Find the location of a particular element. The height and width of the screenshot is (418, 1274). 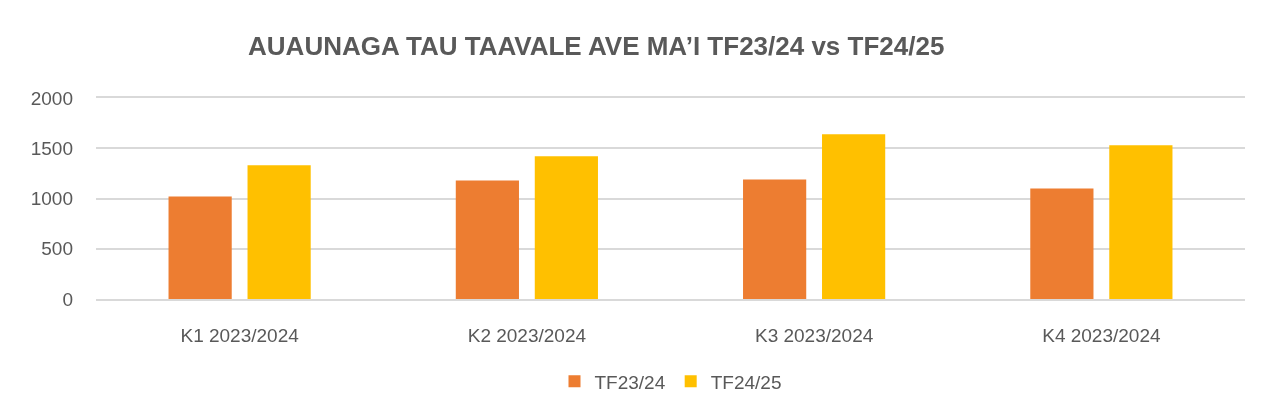

legend-label: TF24/25 is located at coordinates (746, 382).